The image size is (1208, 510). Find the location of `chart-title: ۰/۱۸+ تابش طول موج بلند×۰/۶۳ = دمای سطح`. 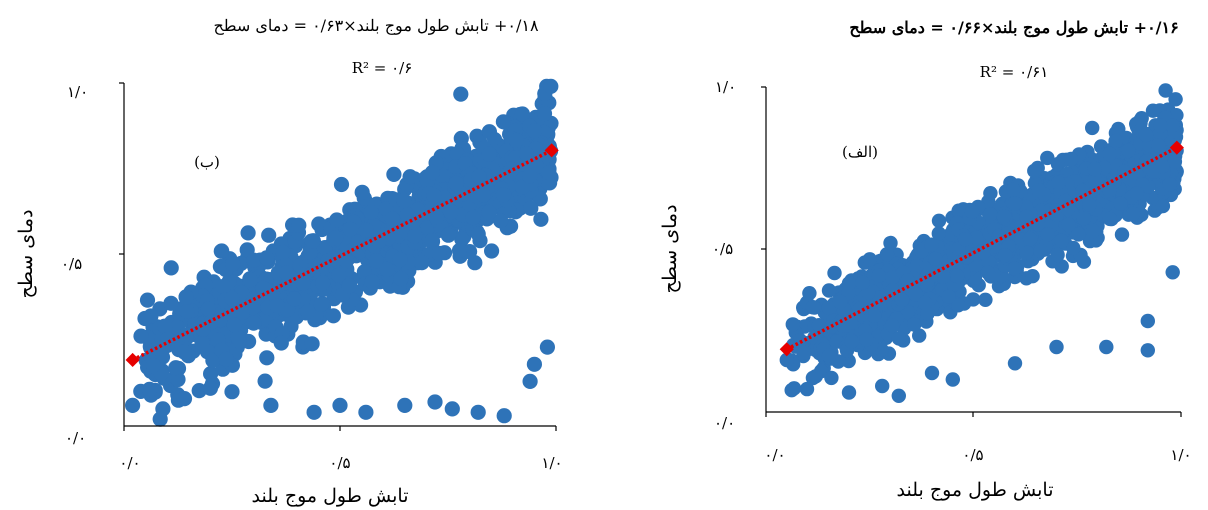

chart-title: ۰/۱۸+ تابش طول موج بلند×۰/۶۳ = دمای سطح is located at coordinates (375, 25).